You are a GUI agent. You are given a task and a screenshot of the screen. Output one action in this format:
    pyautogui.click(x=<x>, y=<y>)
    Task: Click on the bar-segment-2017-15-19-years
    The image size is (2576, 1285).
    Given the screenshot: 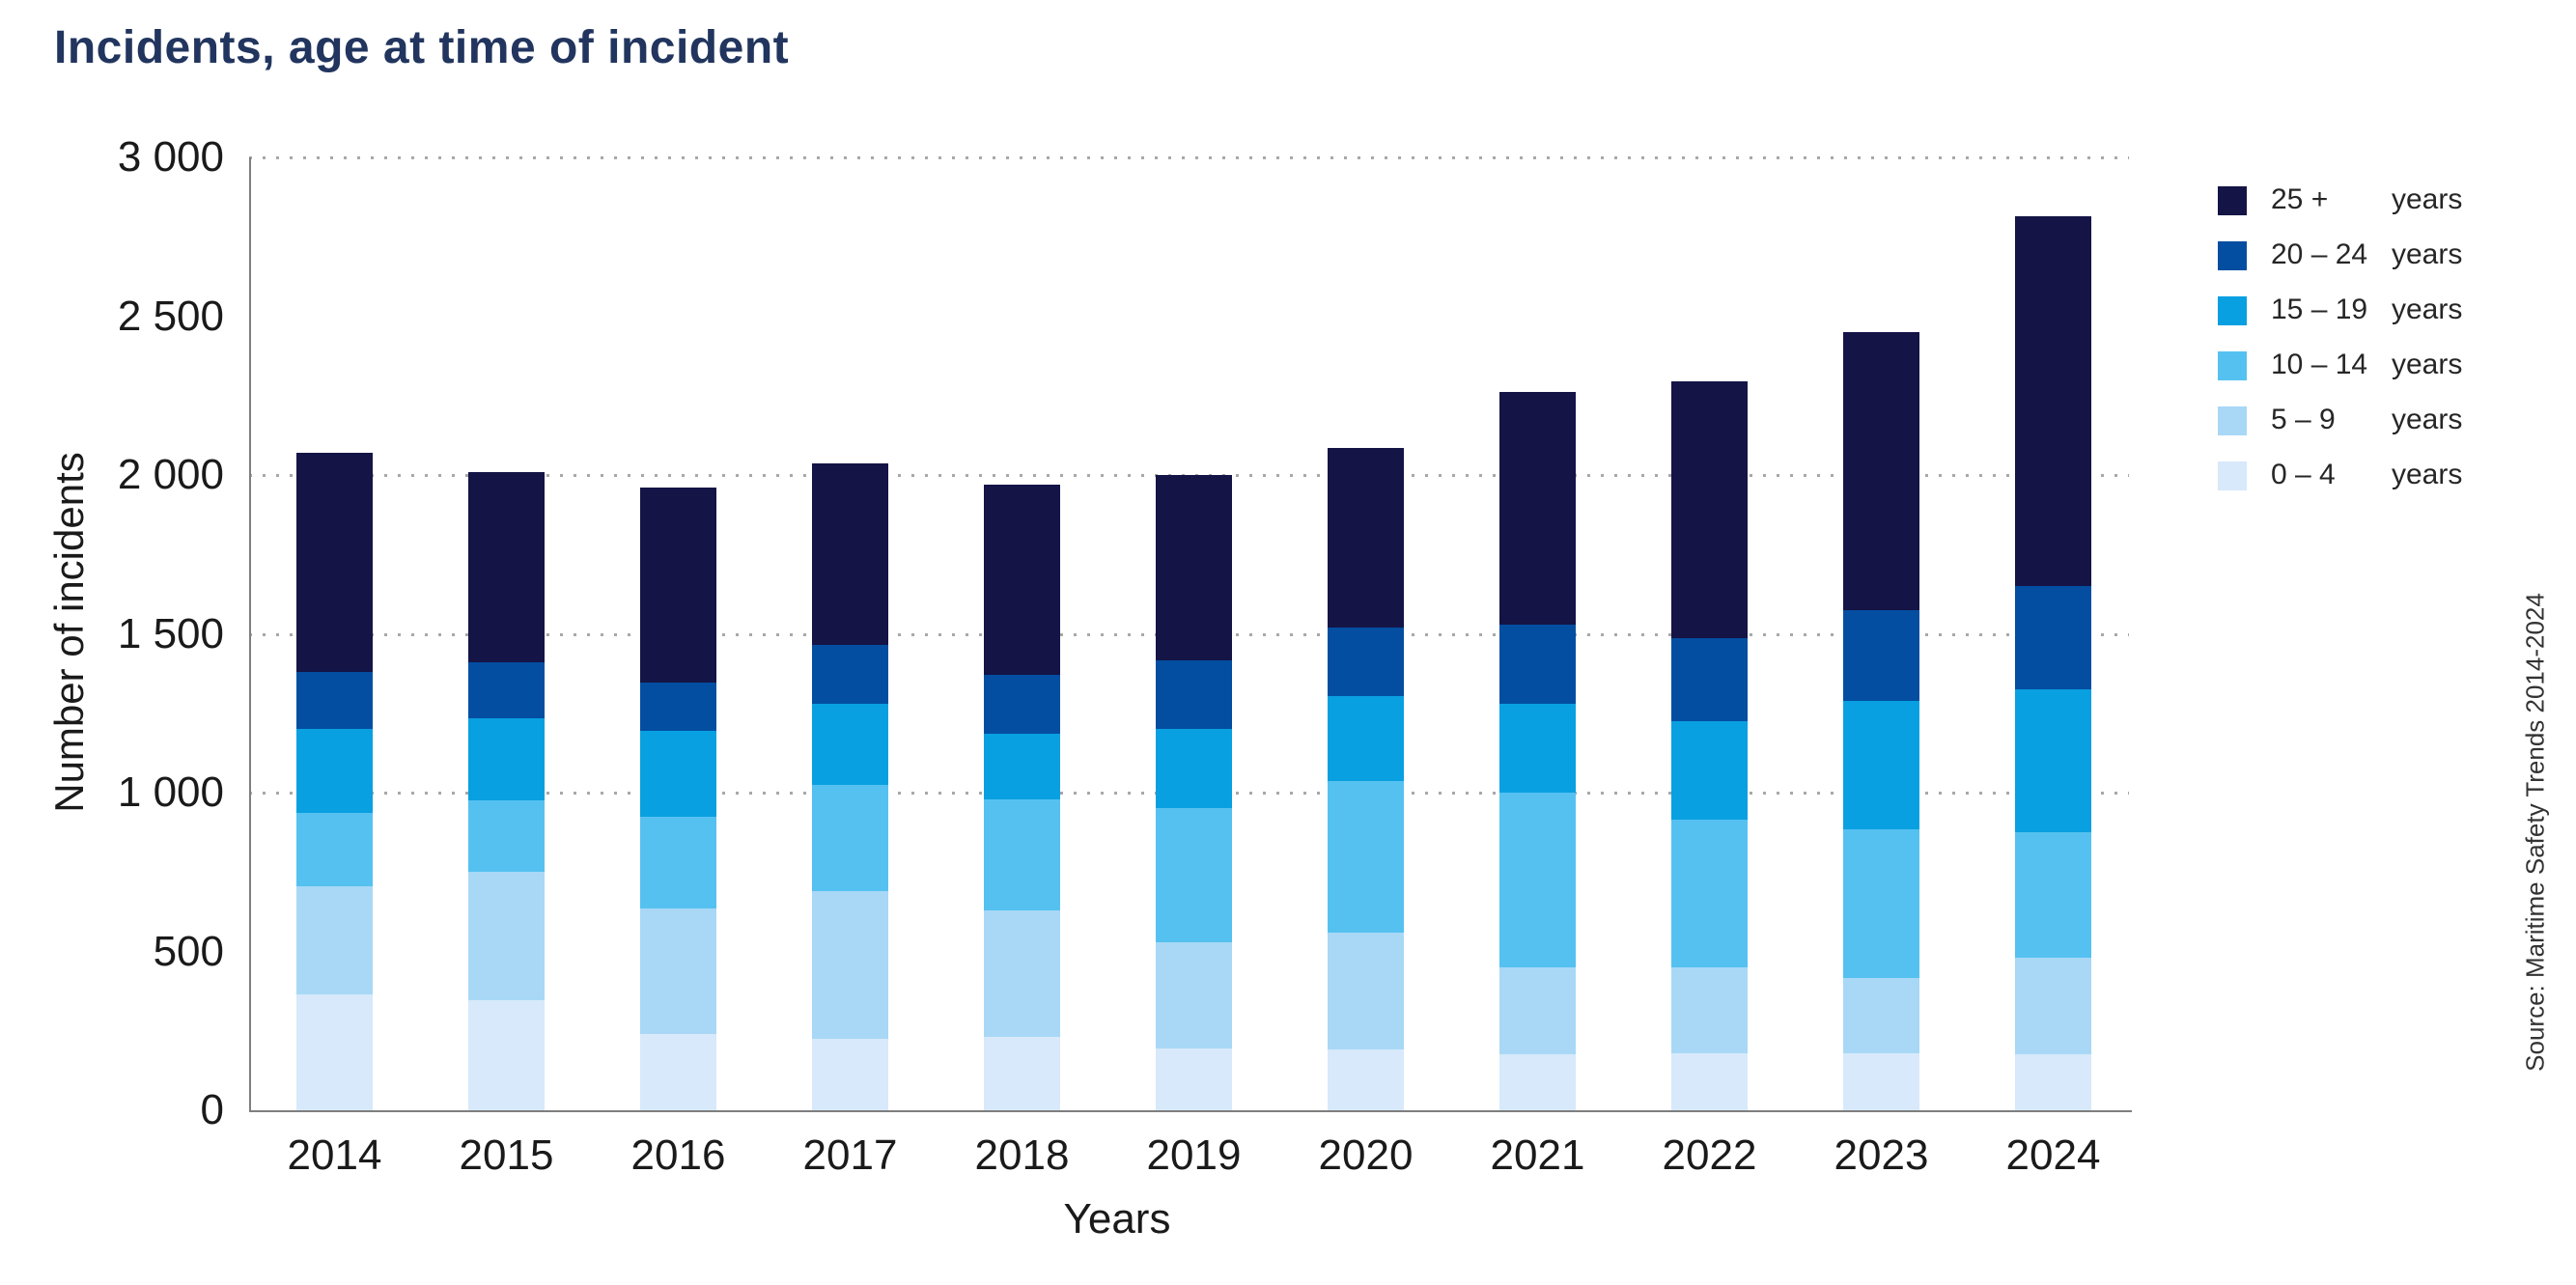 What is the action you would take?
    pyautogui.click(x=850, y=744)
    